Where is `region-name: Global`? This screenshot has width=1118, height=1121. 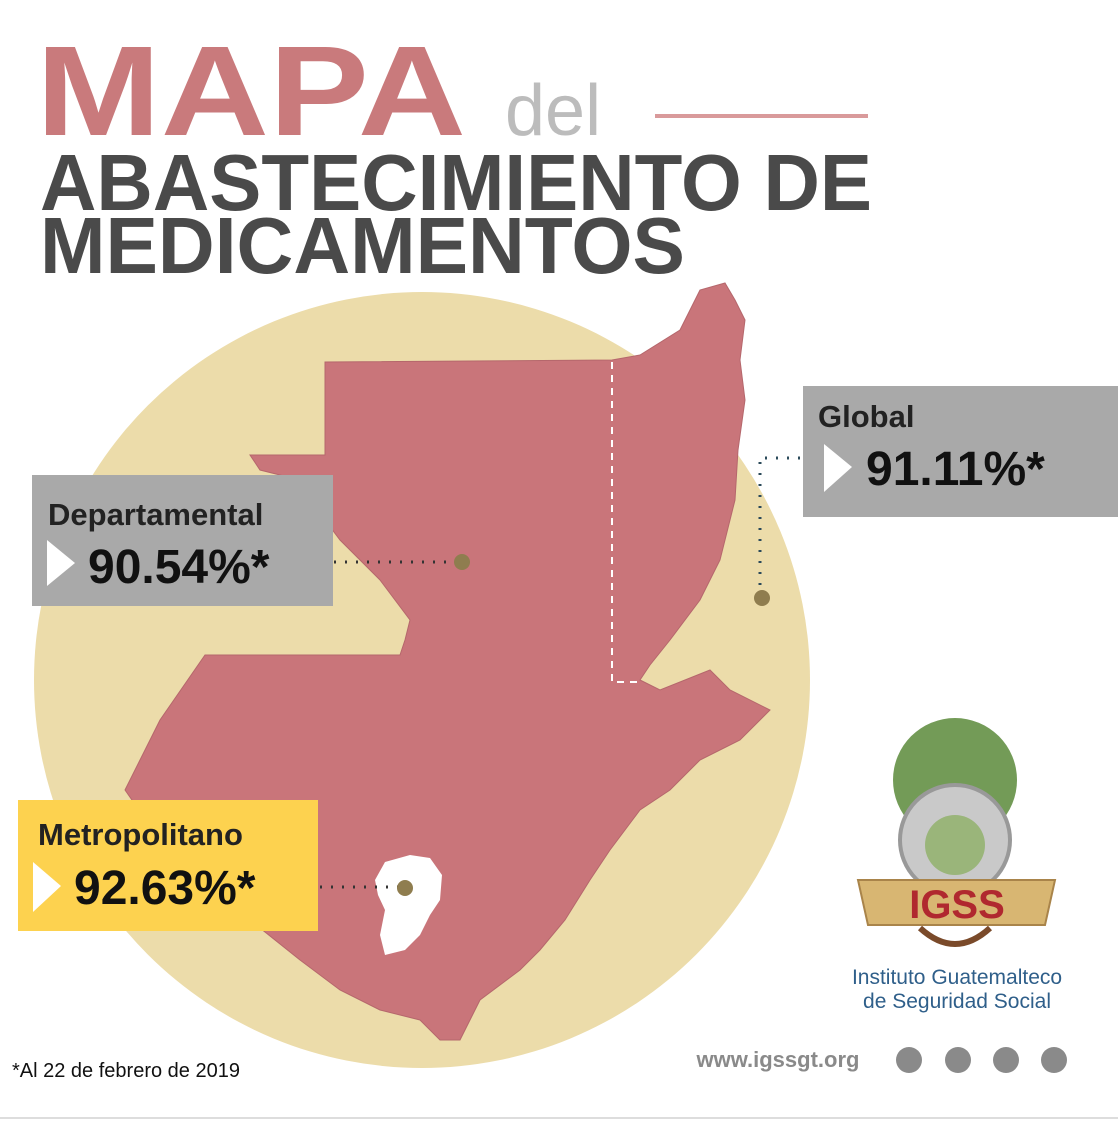 region-name: Global is located at coordinates (866, 416).